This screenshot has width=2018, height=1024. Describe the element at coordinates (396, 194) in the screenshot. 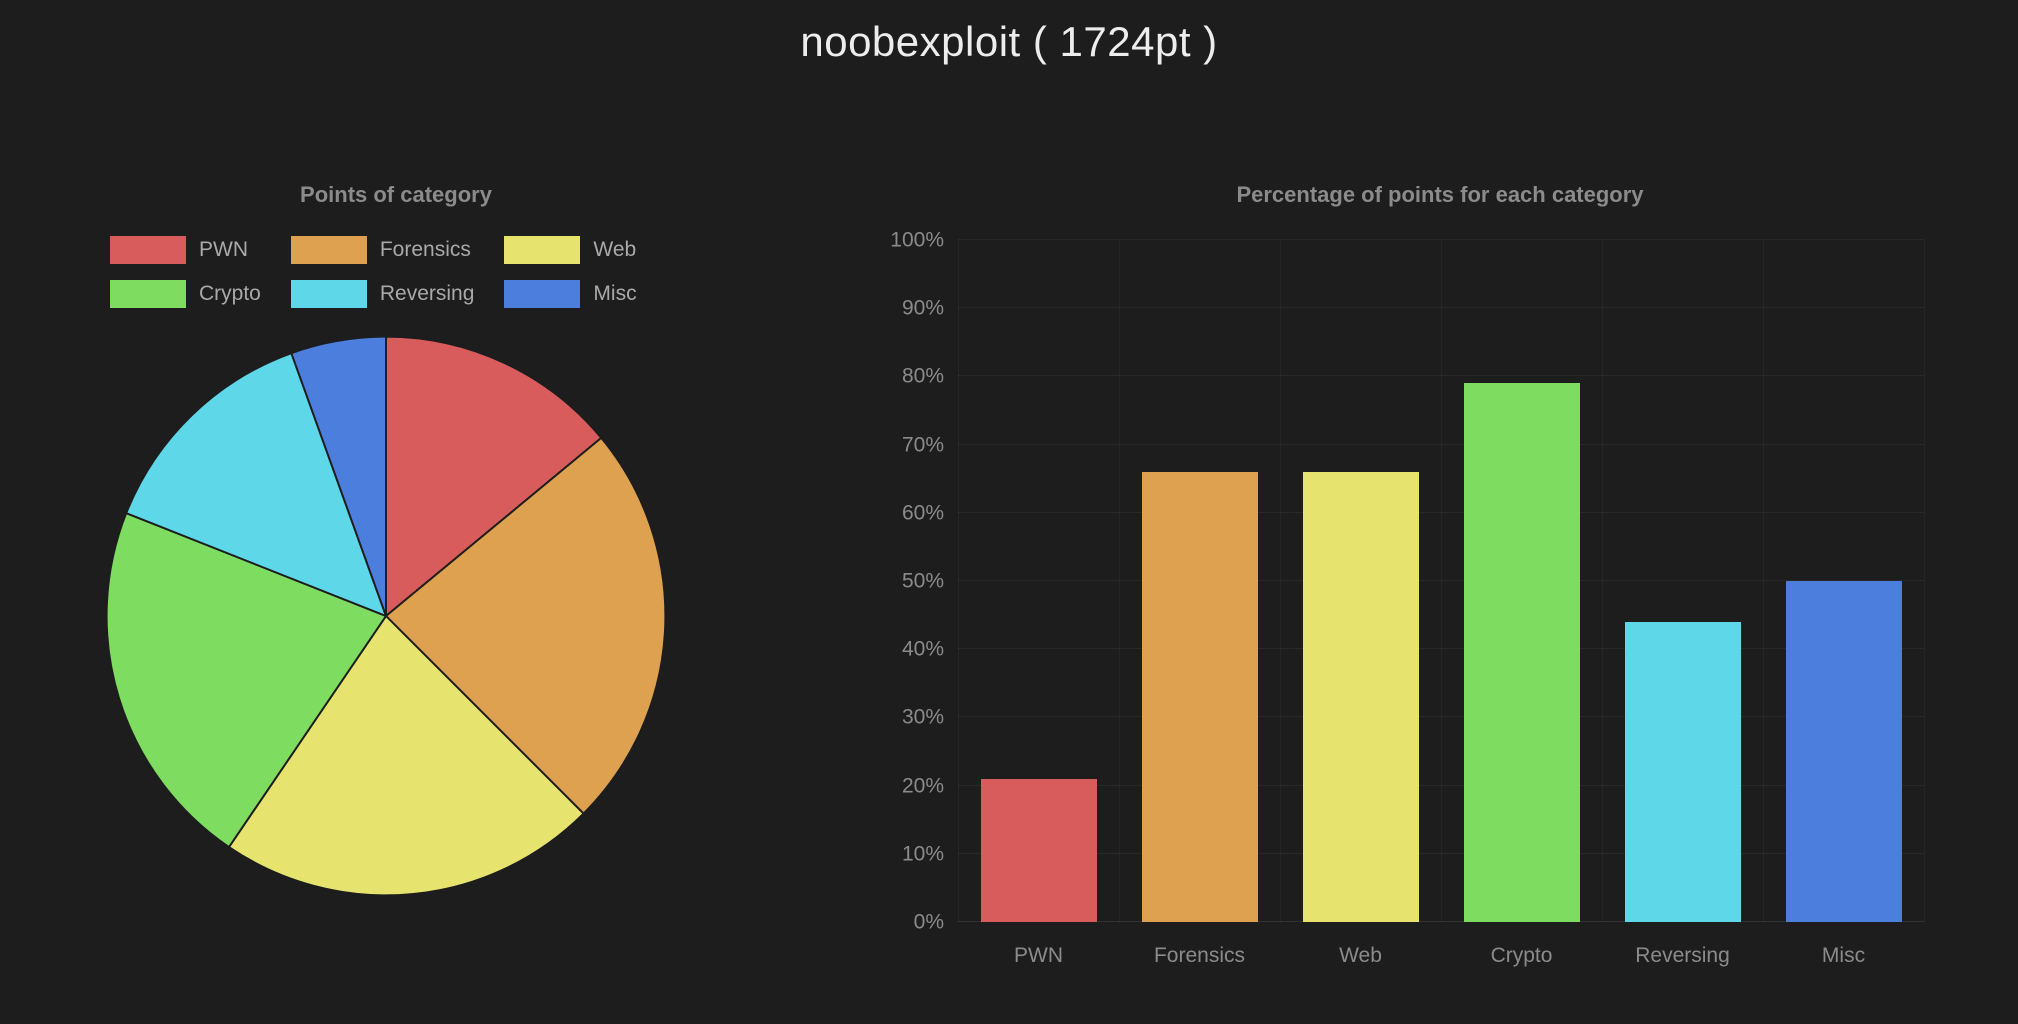

I see `pie-chart-title: Points of category` at that location.